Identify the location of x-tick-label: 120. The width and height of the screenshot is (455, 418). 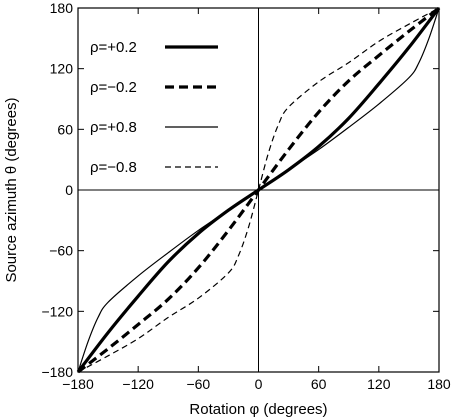
(379, 384).